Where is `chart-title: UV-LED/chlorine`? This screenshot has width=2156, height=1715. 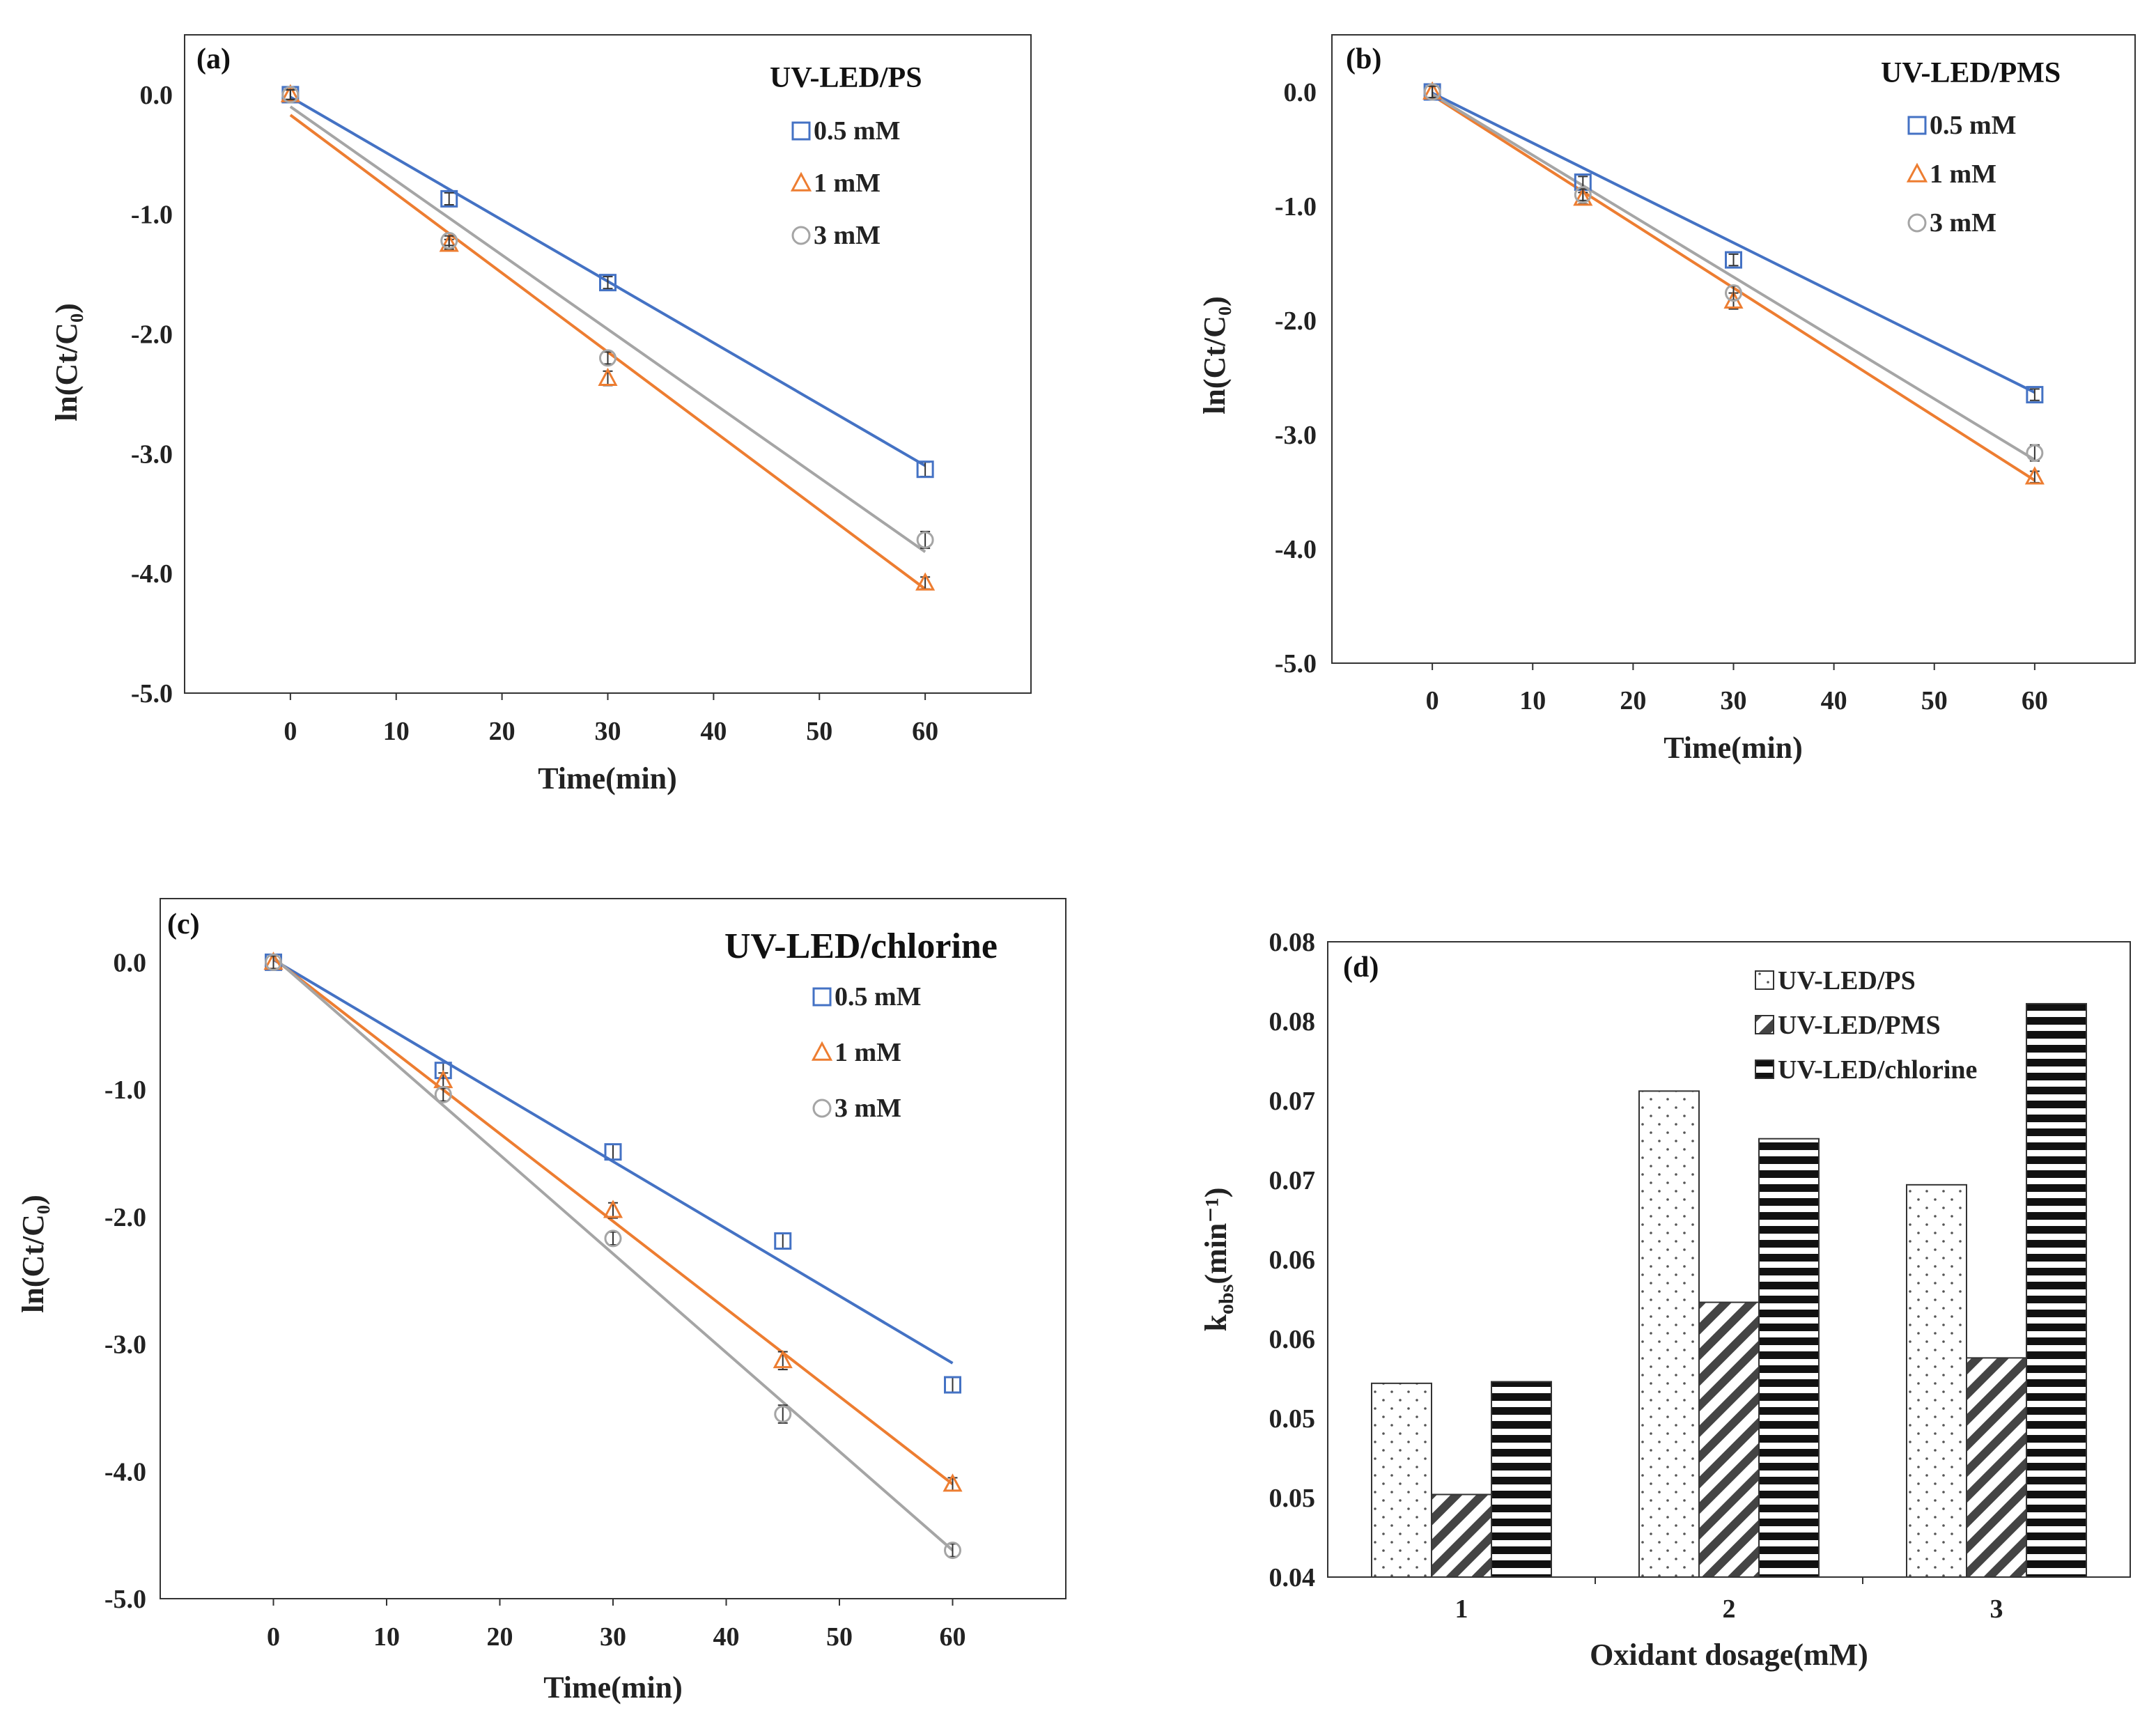
chart-title: UV-LED/chlorine is located at coordinates (861, 946).